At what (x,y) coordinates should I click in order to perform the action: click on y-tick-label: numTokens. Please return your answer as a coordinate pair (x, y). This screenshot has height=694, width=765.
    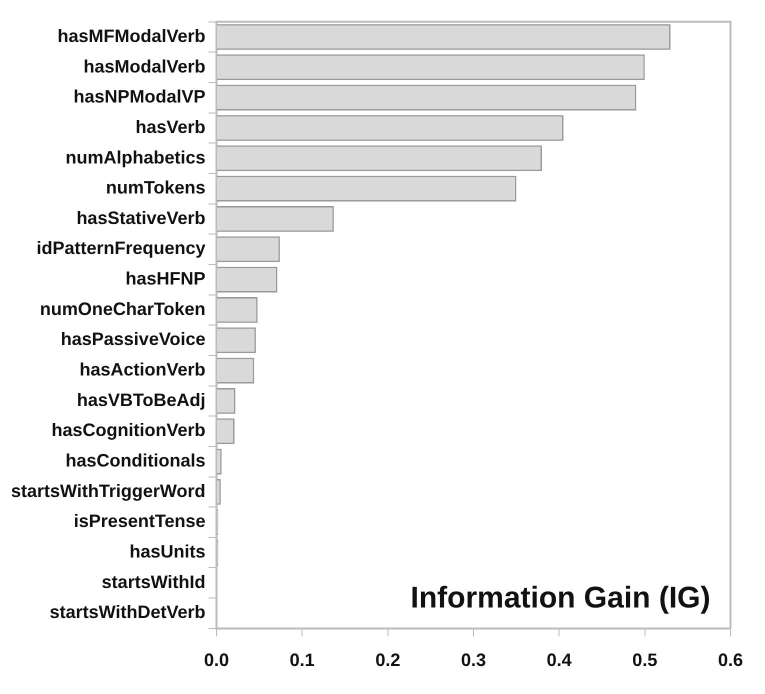
    Looking at the image, I should click on (156, 188).